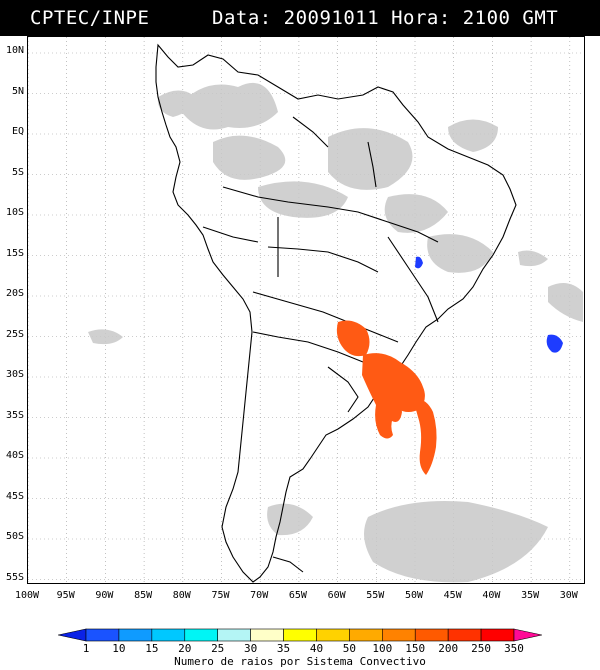  Describe the element at coordinates (72, 635) in the screenshot. I see `colorbar-arrow-low` at that location.